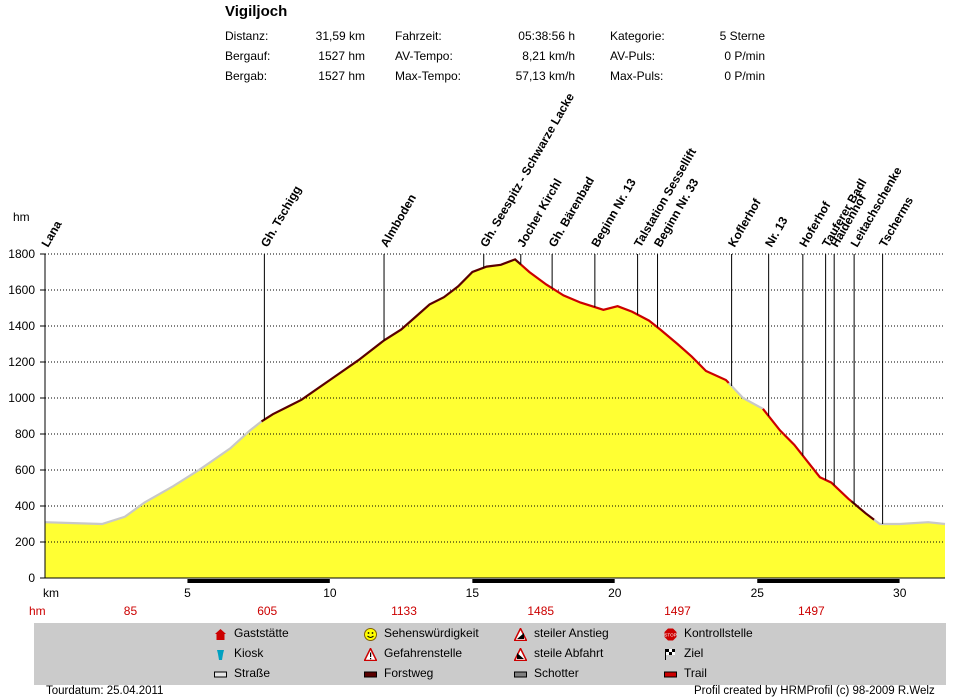 This screenshot has width=976, height=699. What do you see at coordinates (370, 674) in the screenshot?
I see `forest-road-swatch-icon` at bounding box center [370, 674].